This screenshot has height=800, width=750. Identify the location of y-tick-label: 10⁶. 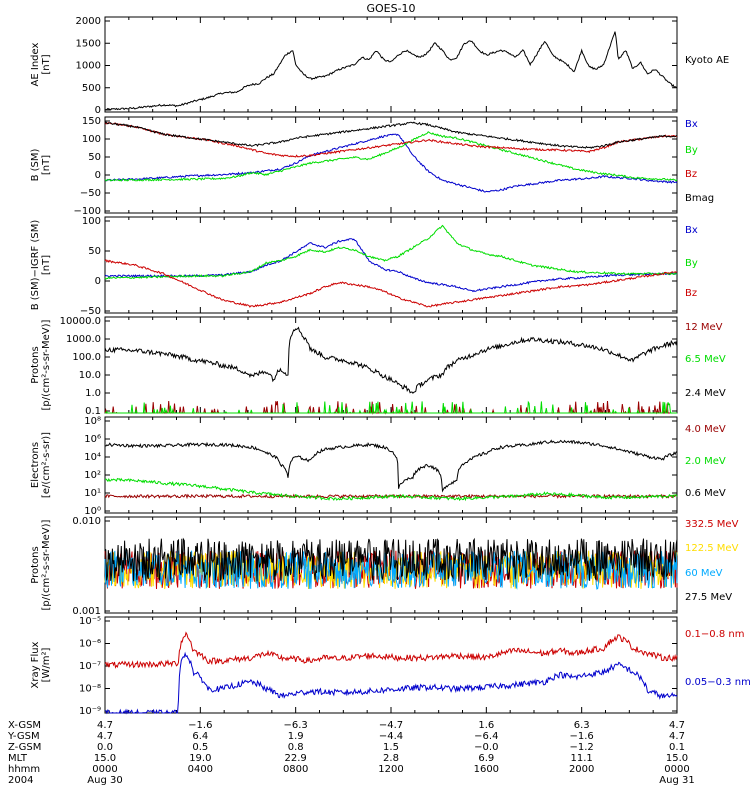
(92, 439).